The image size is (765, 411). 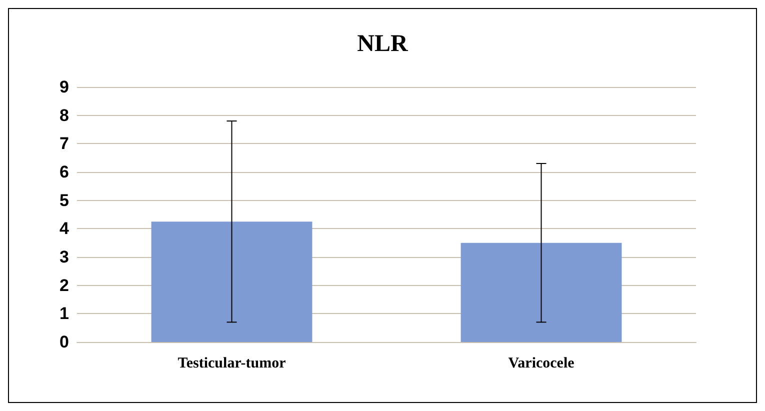 I want to click on y-tick-label: 4, so click(x=65, y=228).